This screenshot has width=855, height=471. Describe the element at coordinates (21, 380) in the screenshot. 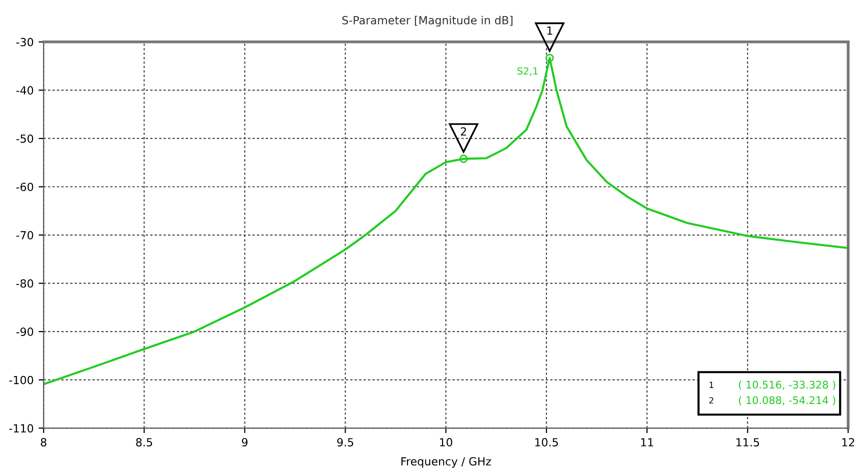

I see `y-tick-label: -100` at that location.